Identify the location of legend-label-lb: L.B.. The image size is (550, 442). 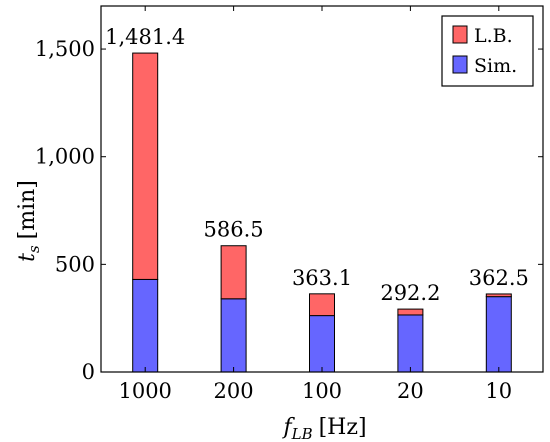
(493, 36).